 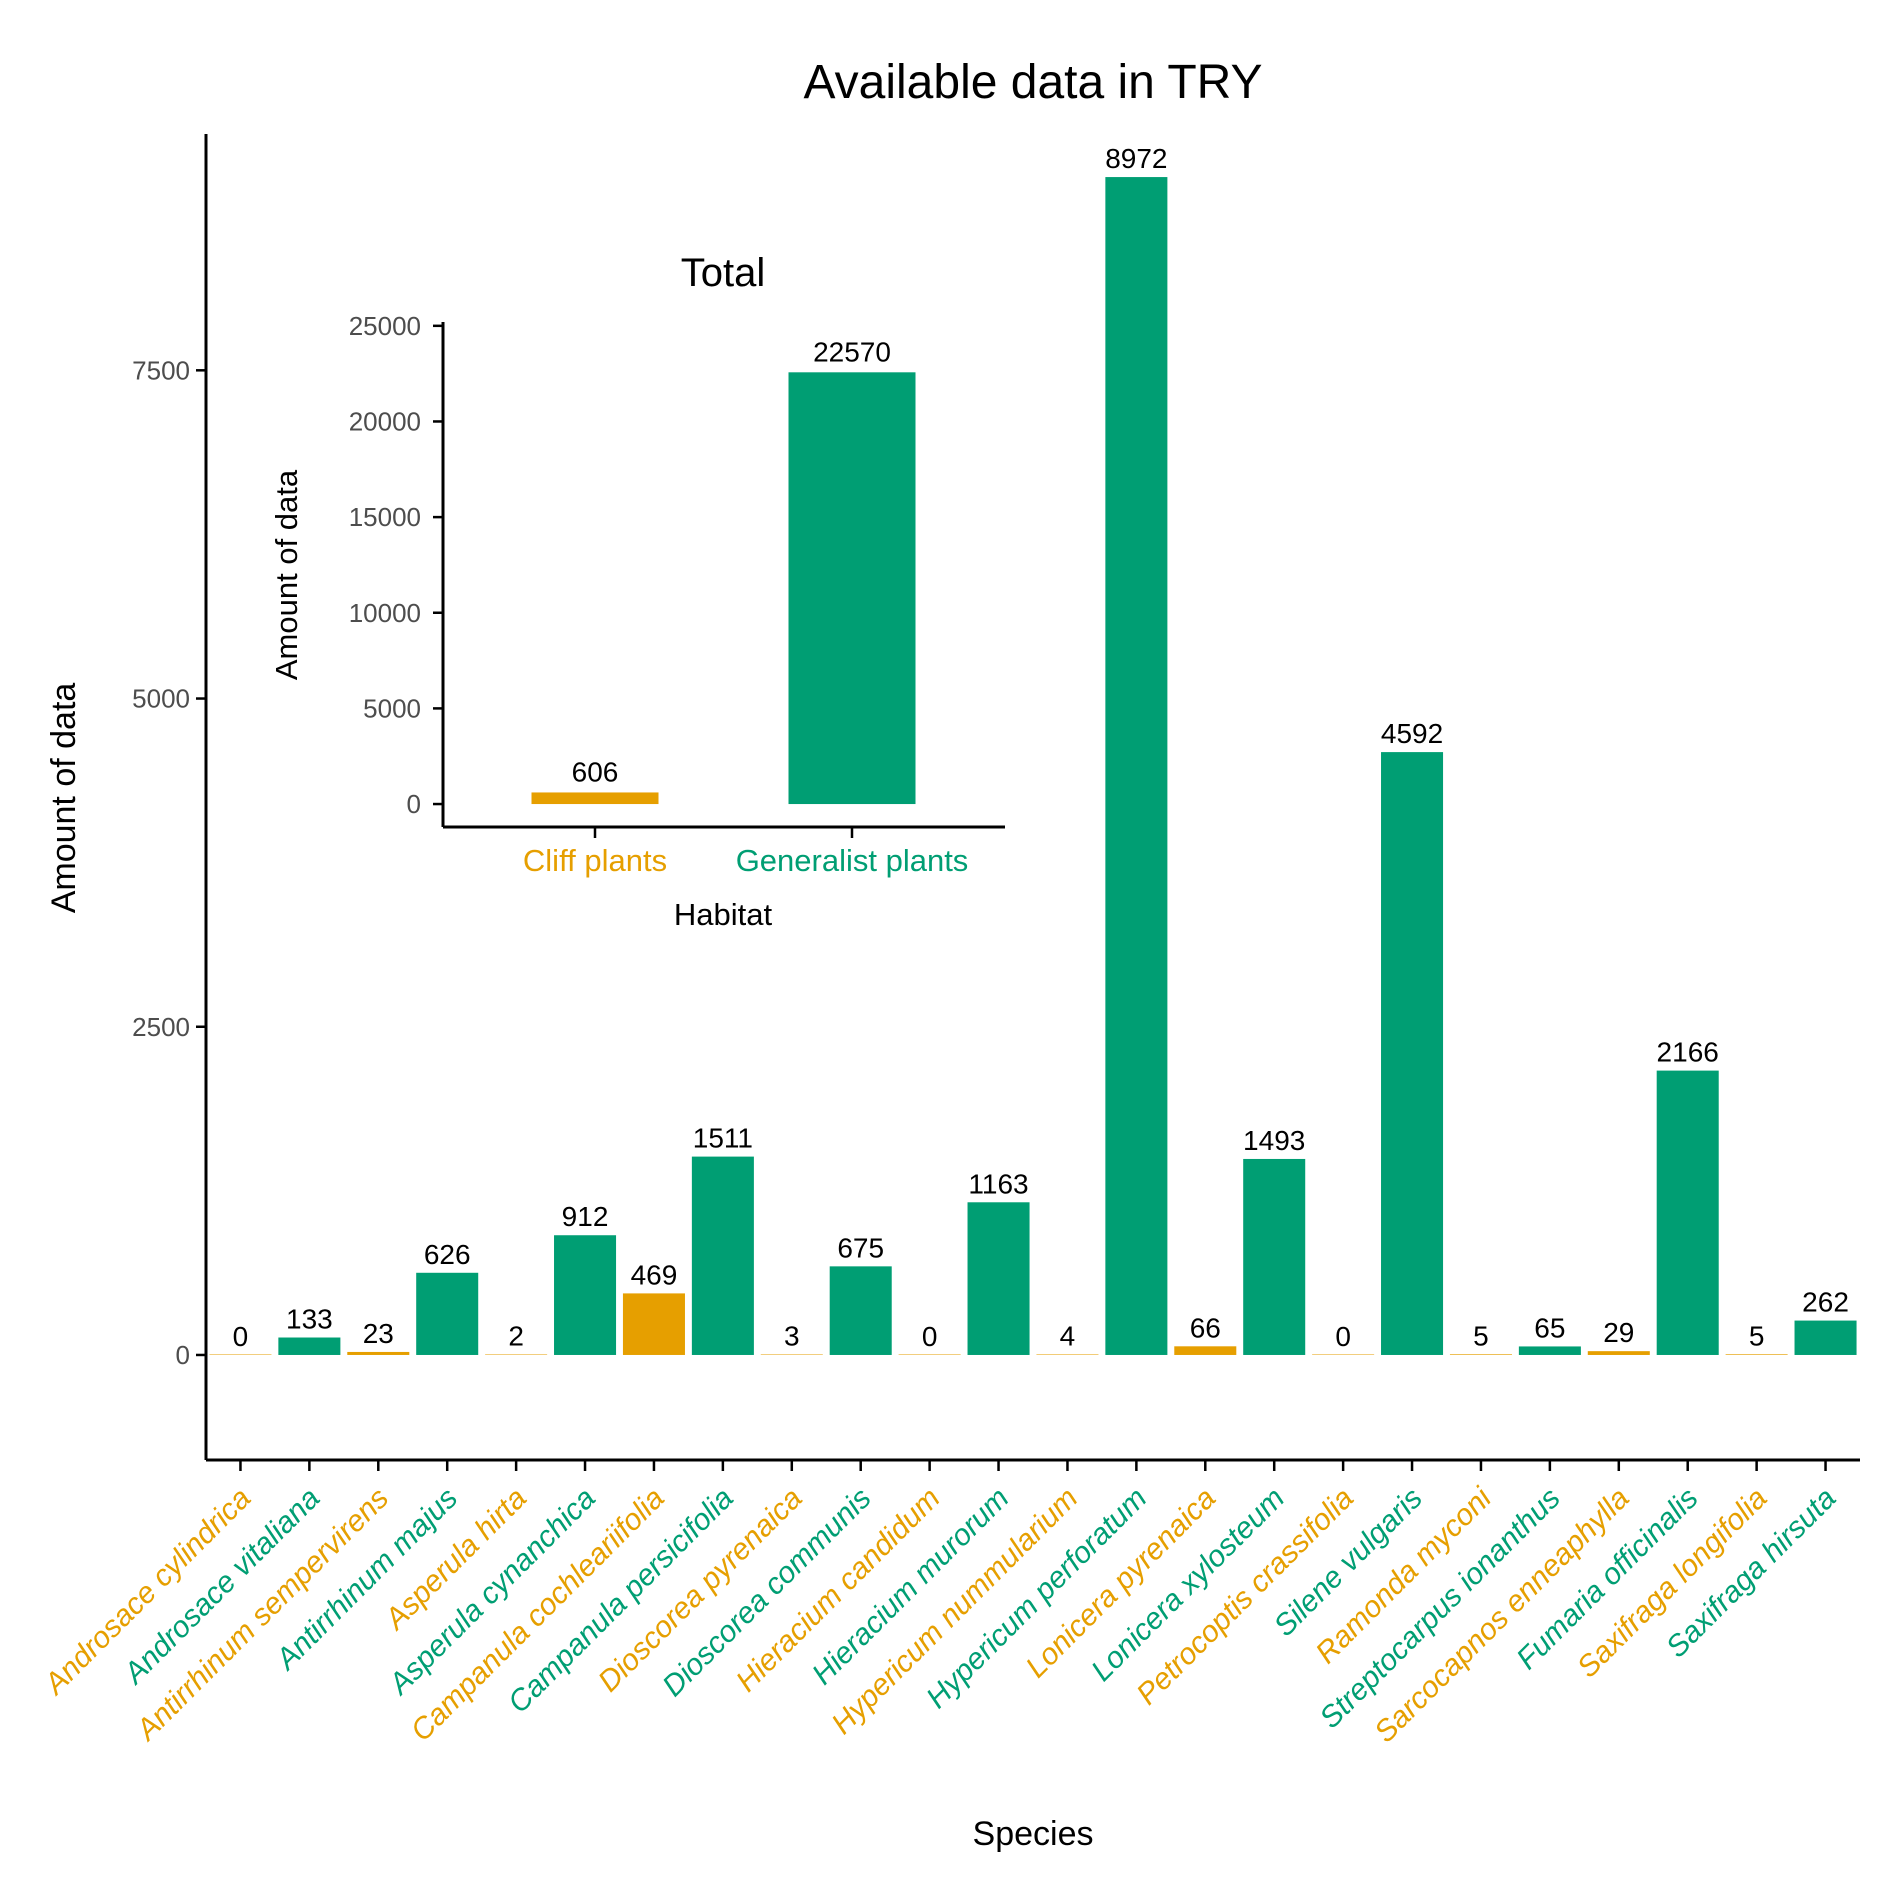 What do you see at coordinates (1549, 1327) in the screenshot?
I see `data-label: 65` at bounding box center [1549, 1327].